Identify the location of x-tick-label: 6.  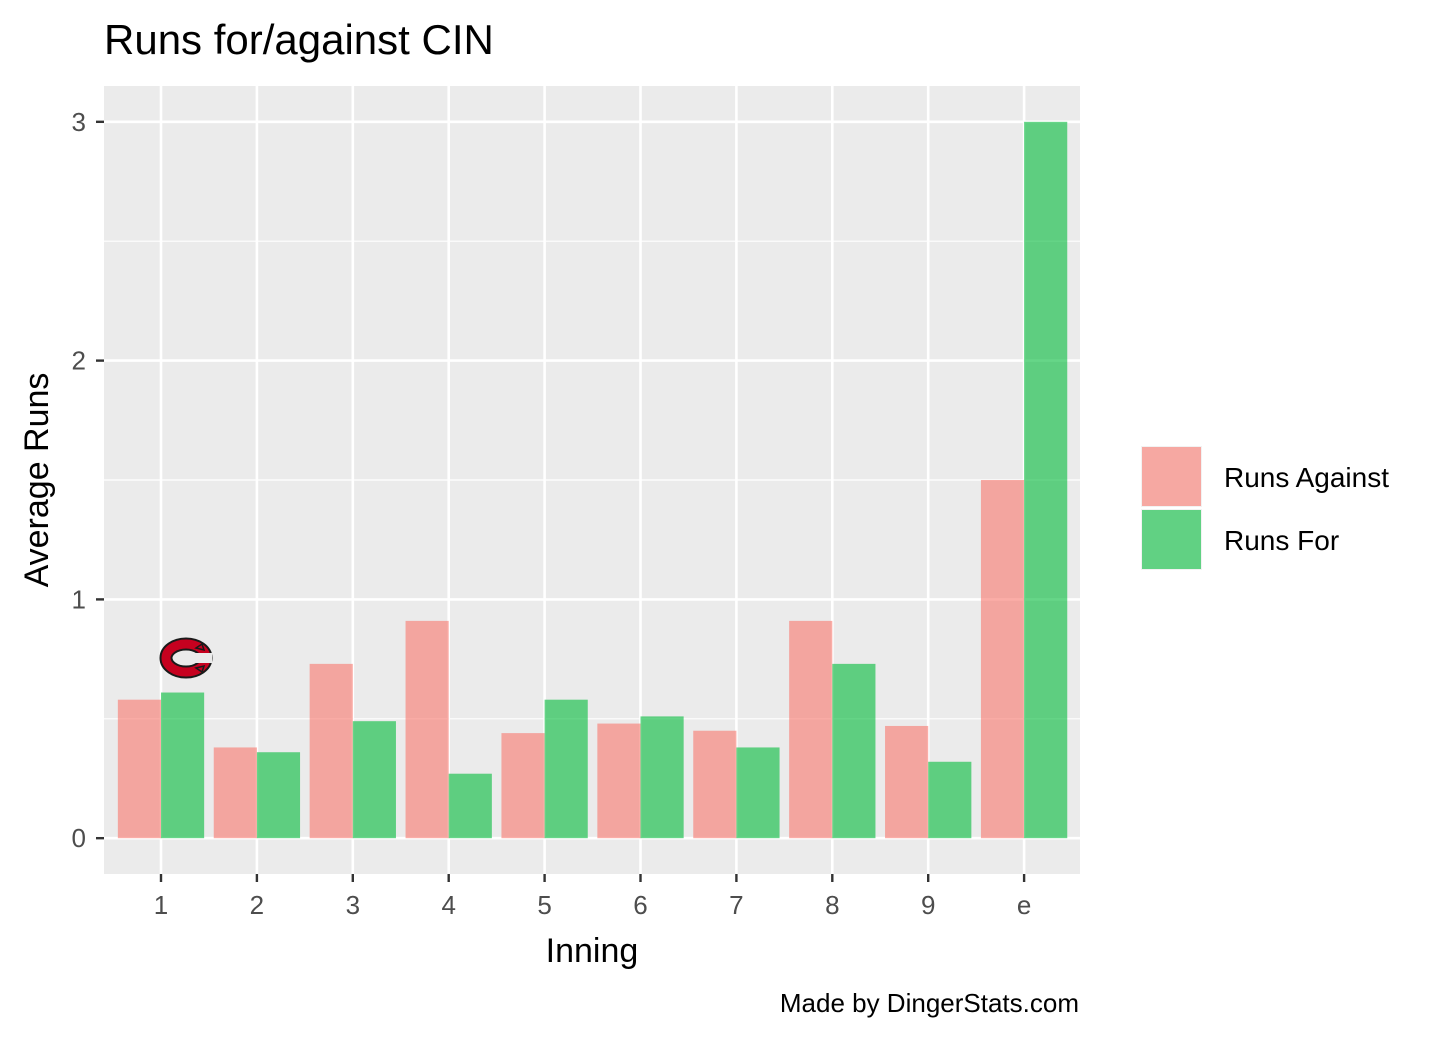
(640, 905).